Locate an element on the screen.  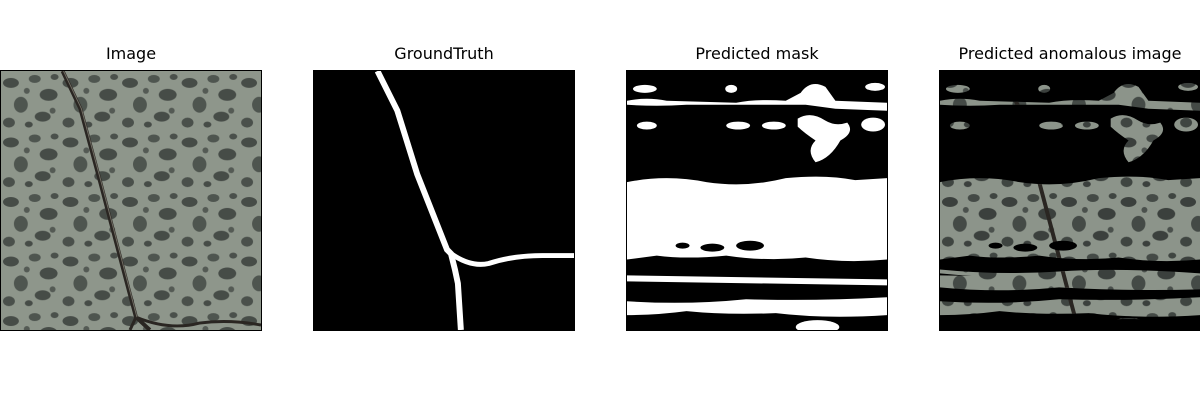
panel-title-groundtruth: GroundTruth is located at coordinates (444, 53).